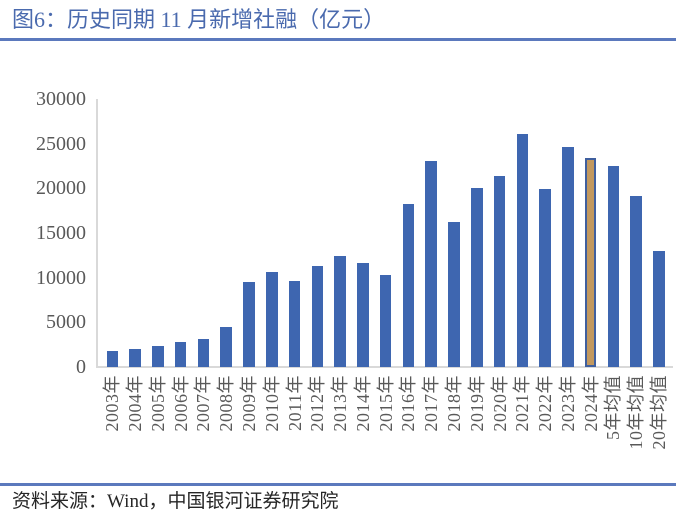 Image resolution: width=700 pixels, height=521 pixels. Describe the element at coordinates (362, 403) in the screenshot. I see `x-tick-label: 2014年` at that location.